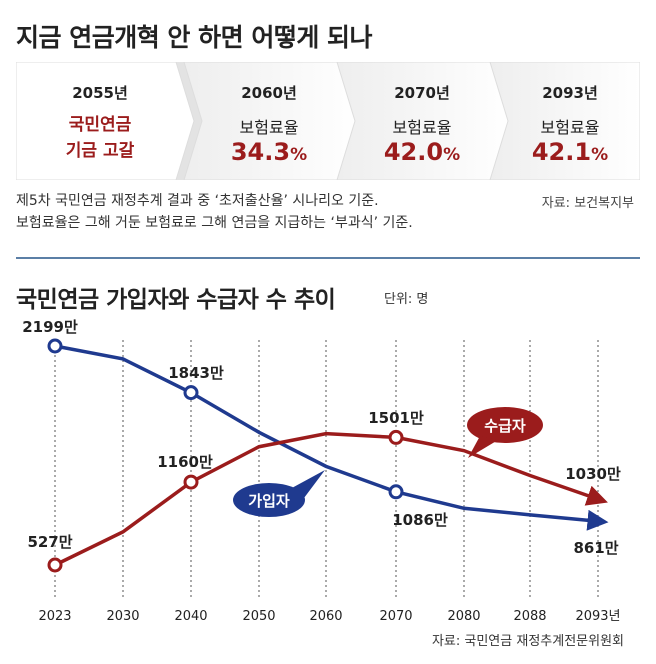 The height and width of the screenshot is (664, 656). I want to click on data-label: 861만, so click(595, 548).